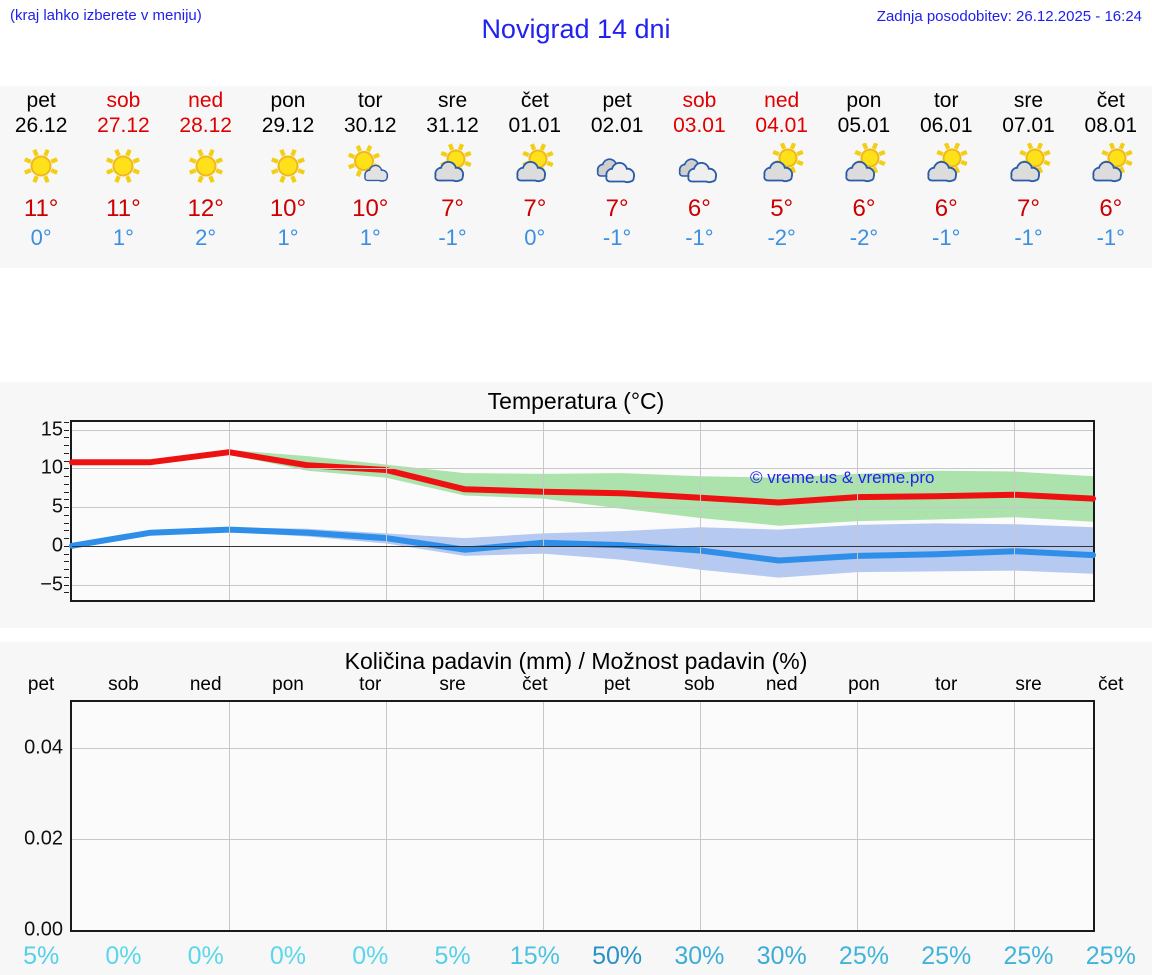  What do you see at coordinates (51, 429) in the screenshot?
I see `y-axis-tick-label: 15` at bounding box center [51, 429].